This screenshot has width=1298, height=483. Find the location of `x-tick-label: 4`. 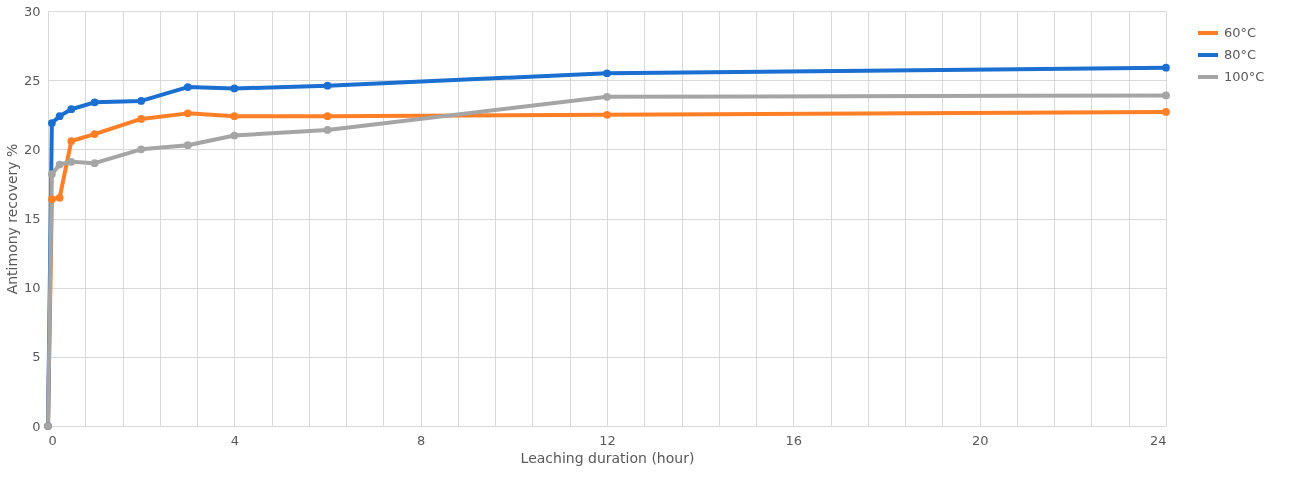

x-tick-label: 4 is located at coordinates (234, 440).